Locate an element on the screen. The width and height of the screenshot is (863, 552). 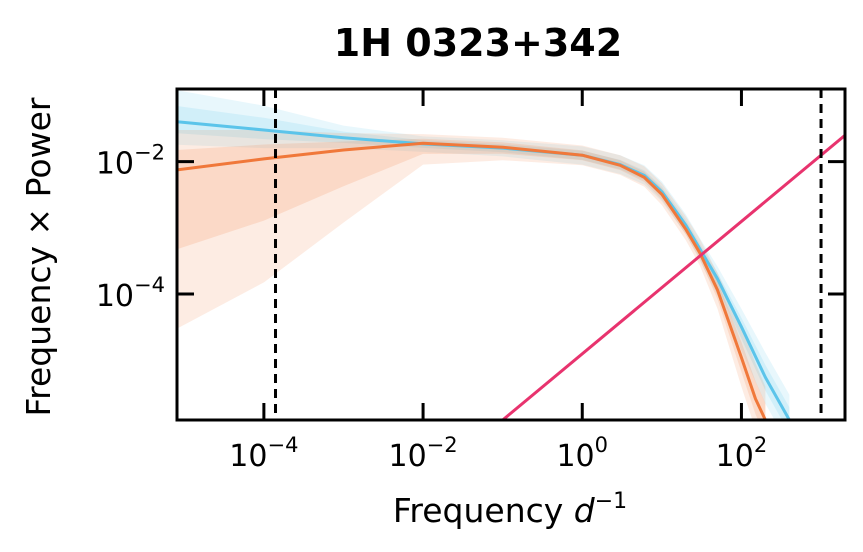
x-axis-label-italic: d is located at coordinates (585, 510).